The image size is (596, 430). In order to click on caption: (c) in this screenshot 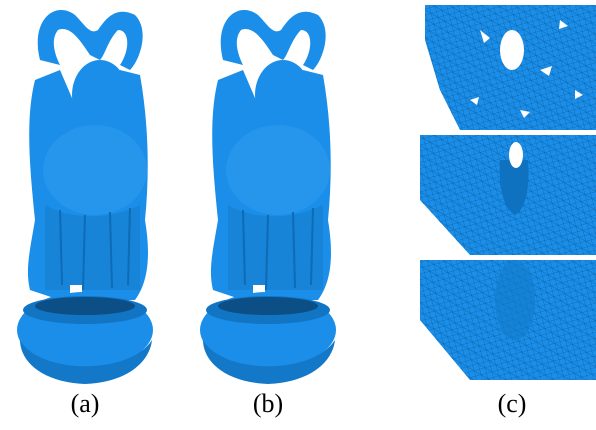, I will do `click(512, 403)`.